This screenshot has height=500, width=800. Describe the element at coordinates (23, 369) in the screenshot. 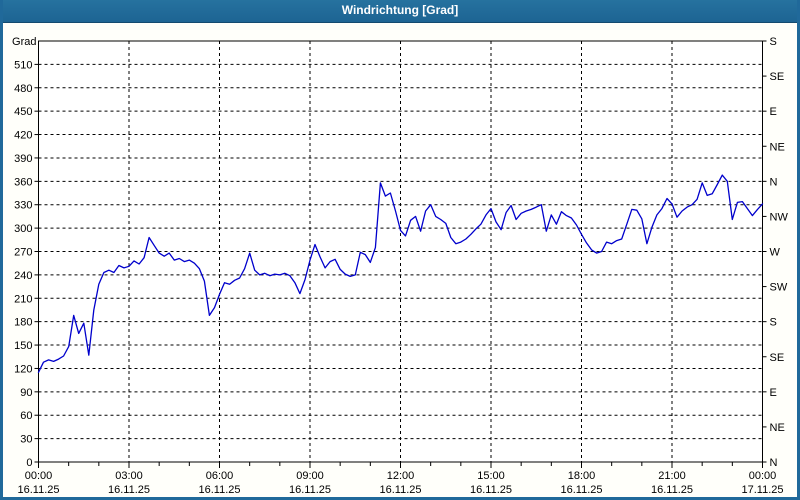

I see `y-left-tick-label: 120` at that location.